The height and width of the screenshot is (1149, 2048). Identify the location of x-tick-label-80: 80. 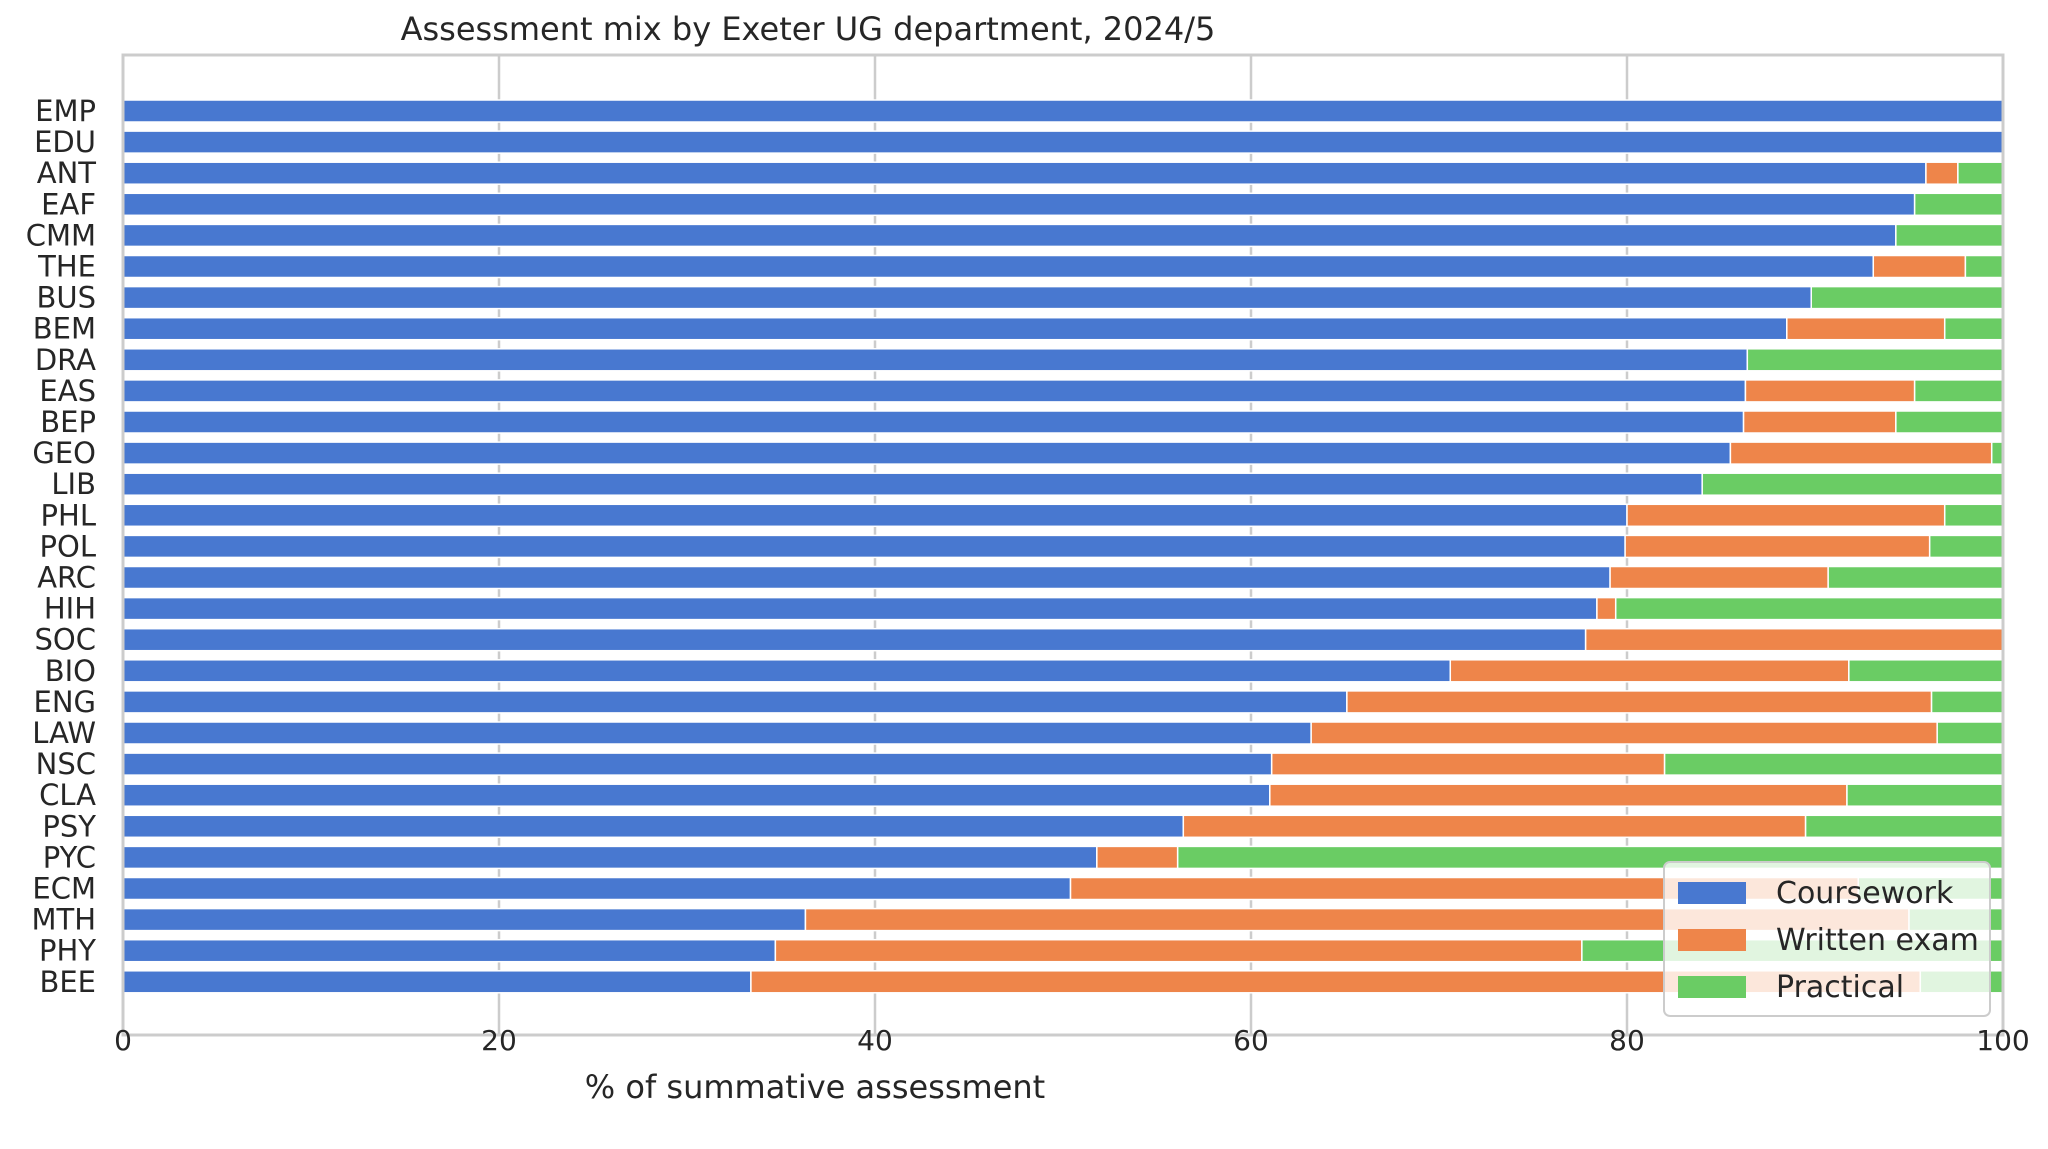
(1627, 1040).